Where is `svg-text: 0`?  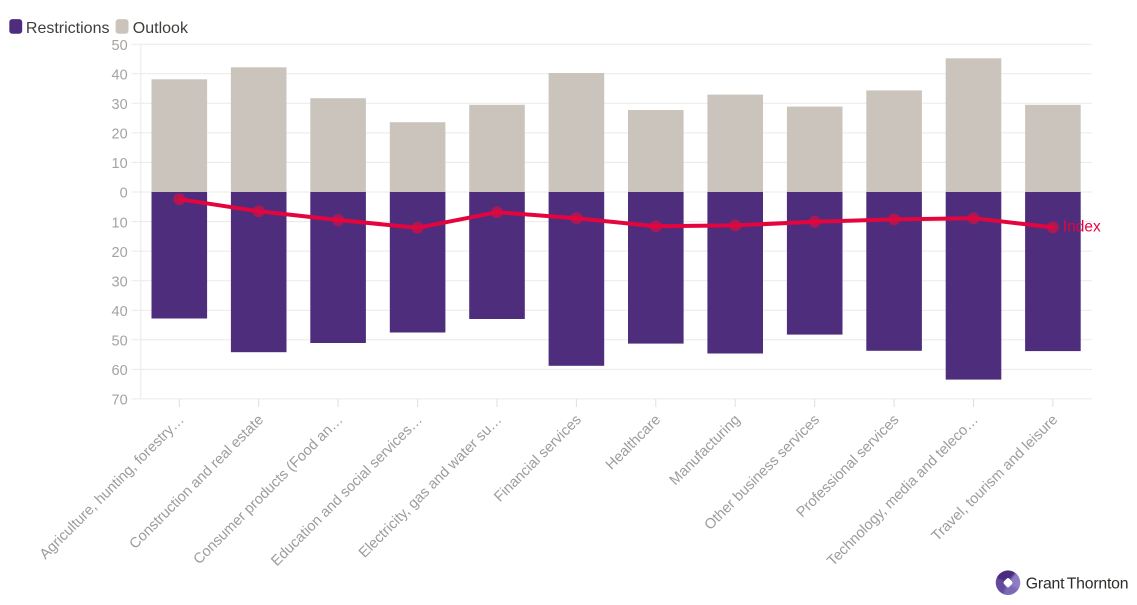 svg-text: 0 is located at coordinates (124, 194).